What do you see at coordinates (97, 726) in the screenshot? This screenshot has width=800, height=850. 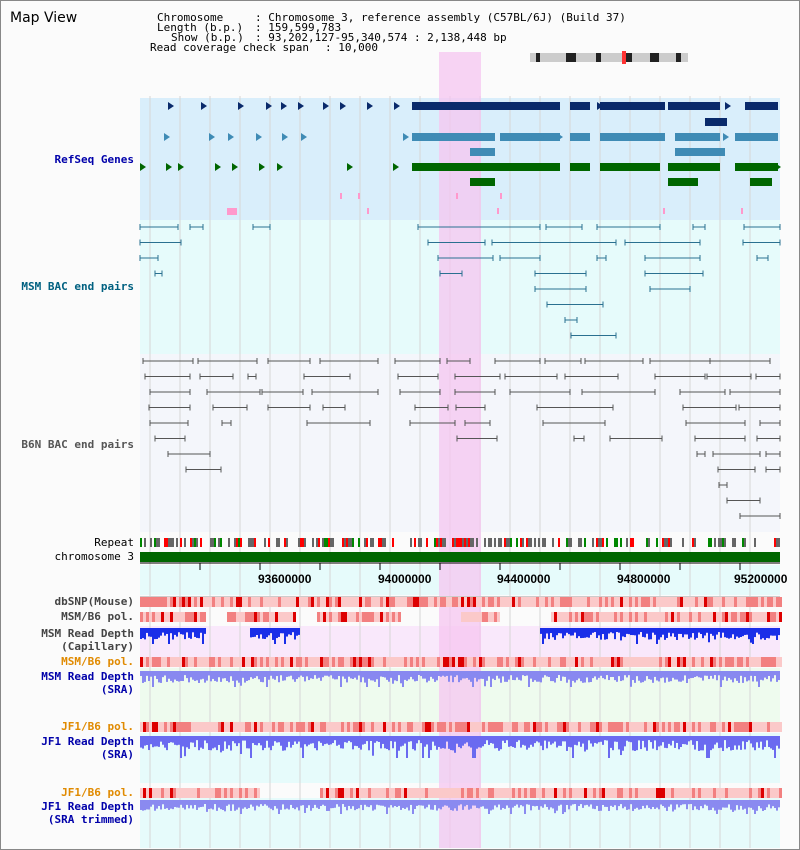 I see `track-label-jf1-b6-pol-1: JF1/B6 pol.` at bounding box center [97, 726].